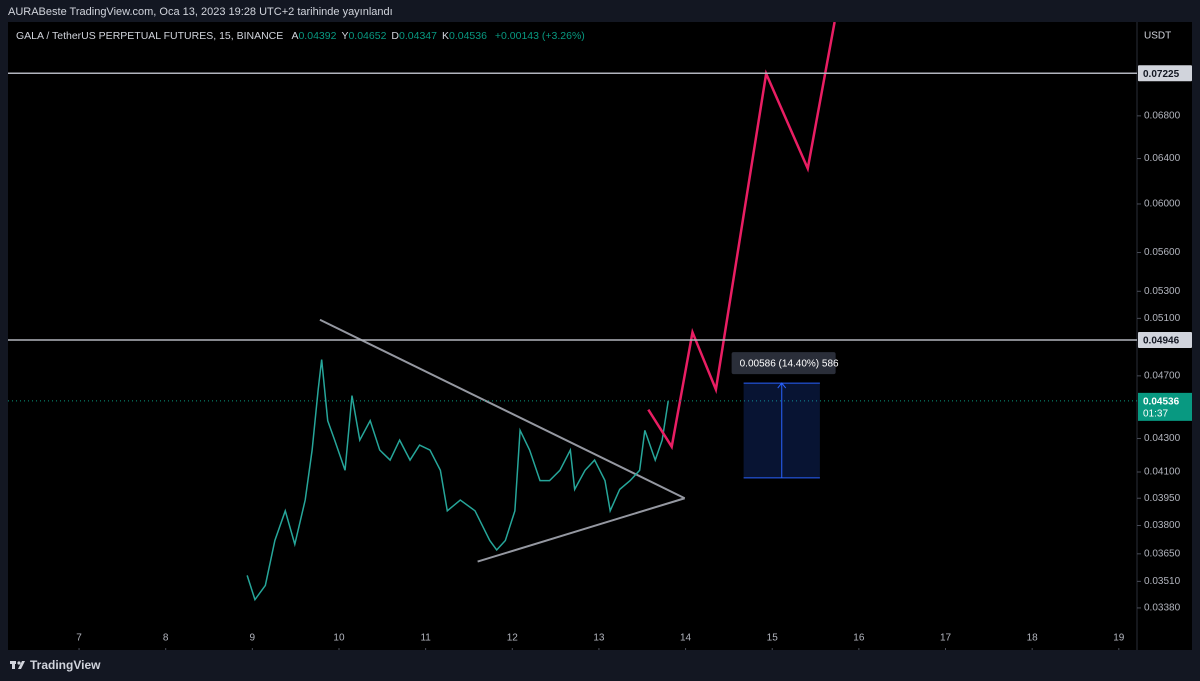 The image size is (1200, 681). I want to click on x-tick-label: 13, so click(599, 638).